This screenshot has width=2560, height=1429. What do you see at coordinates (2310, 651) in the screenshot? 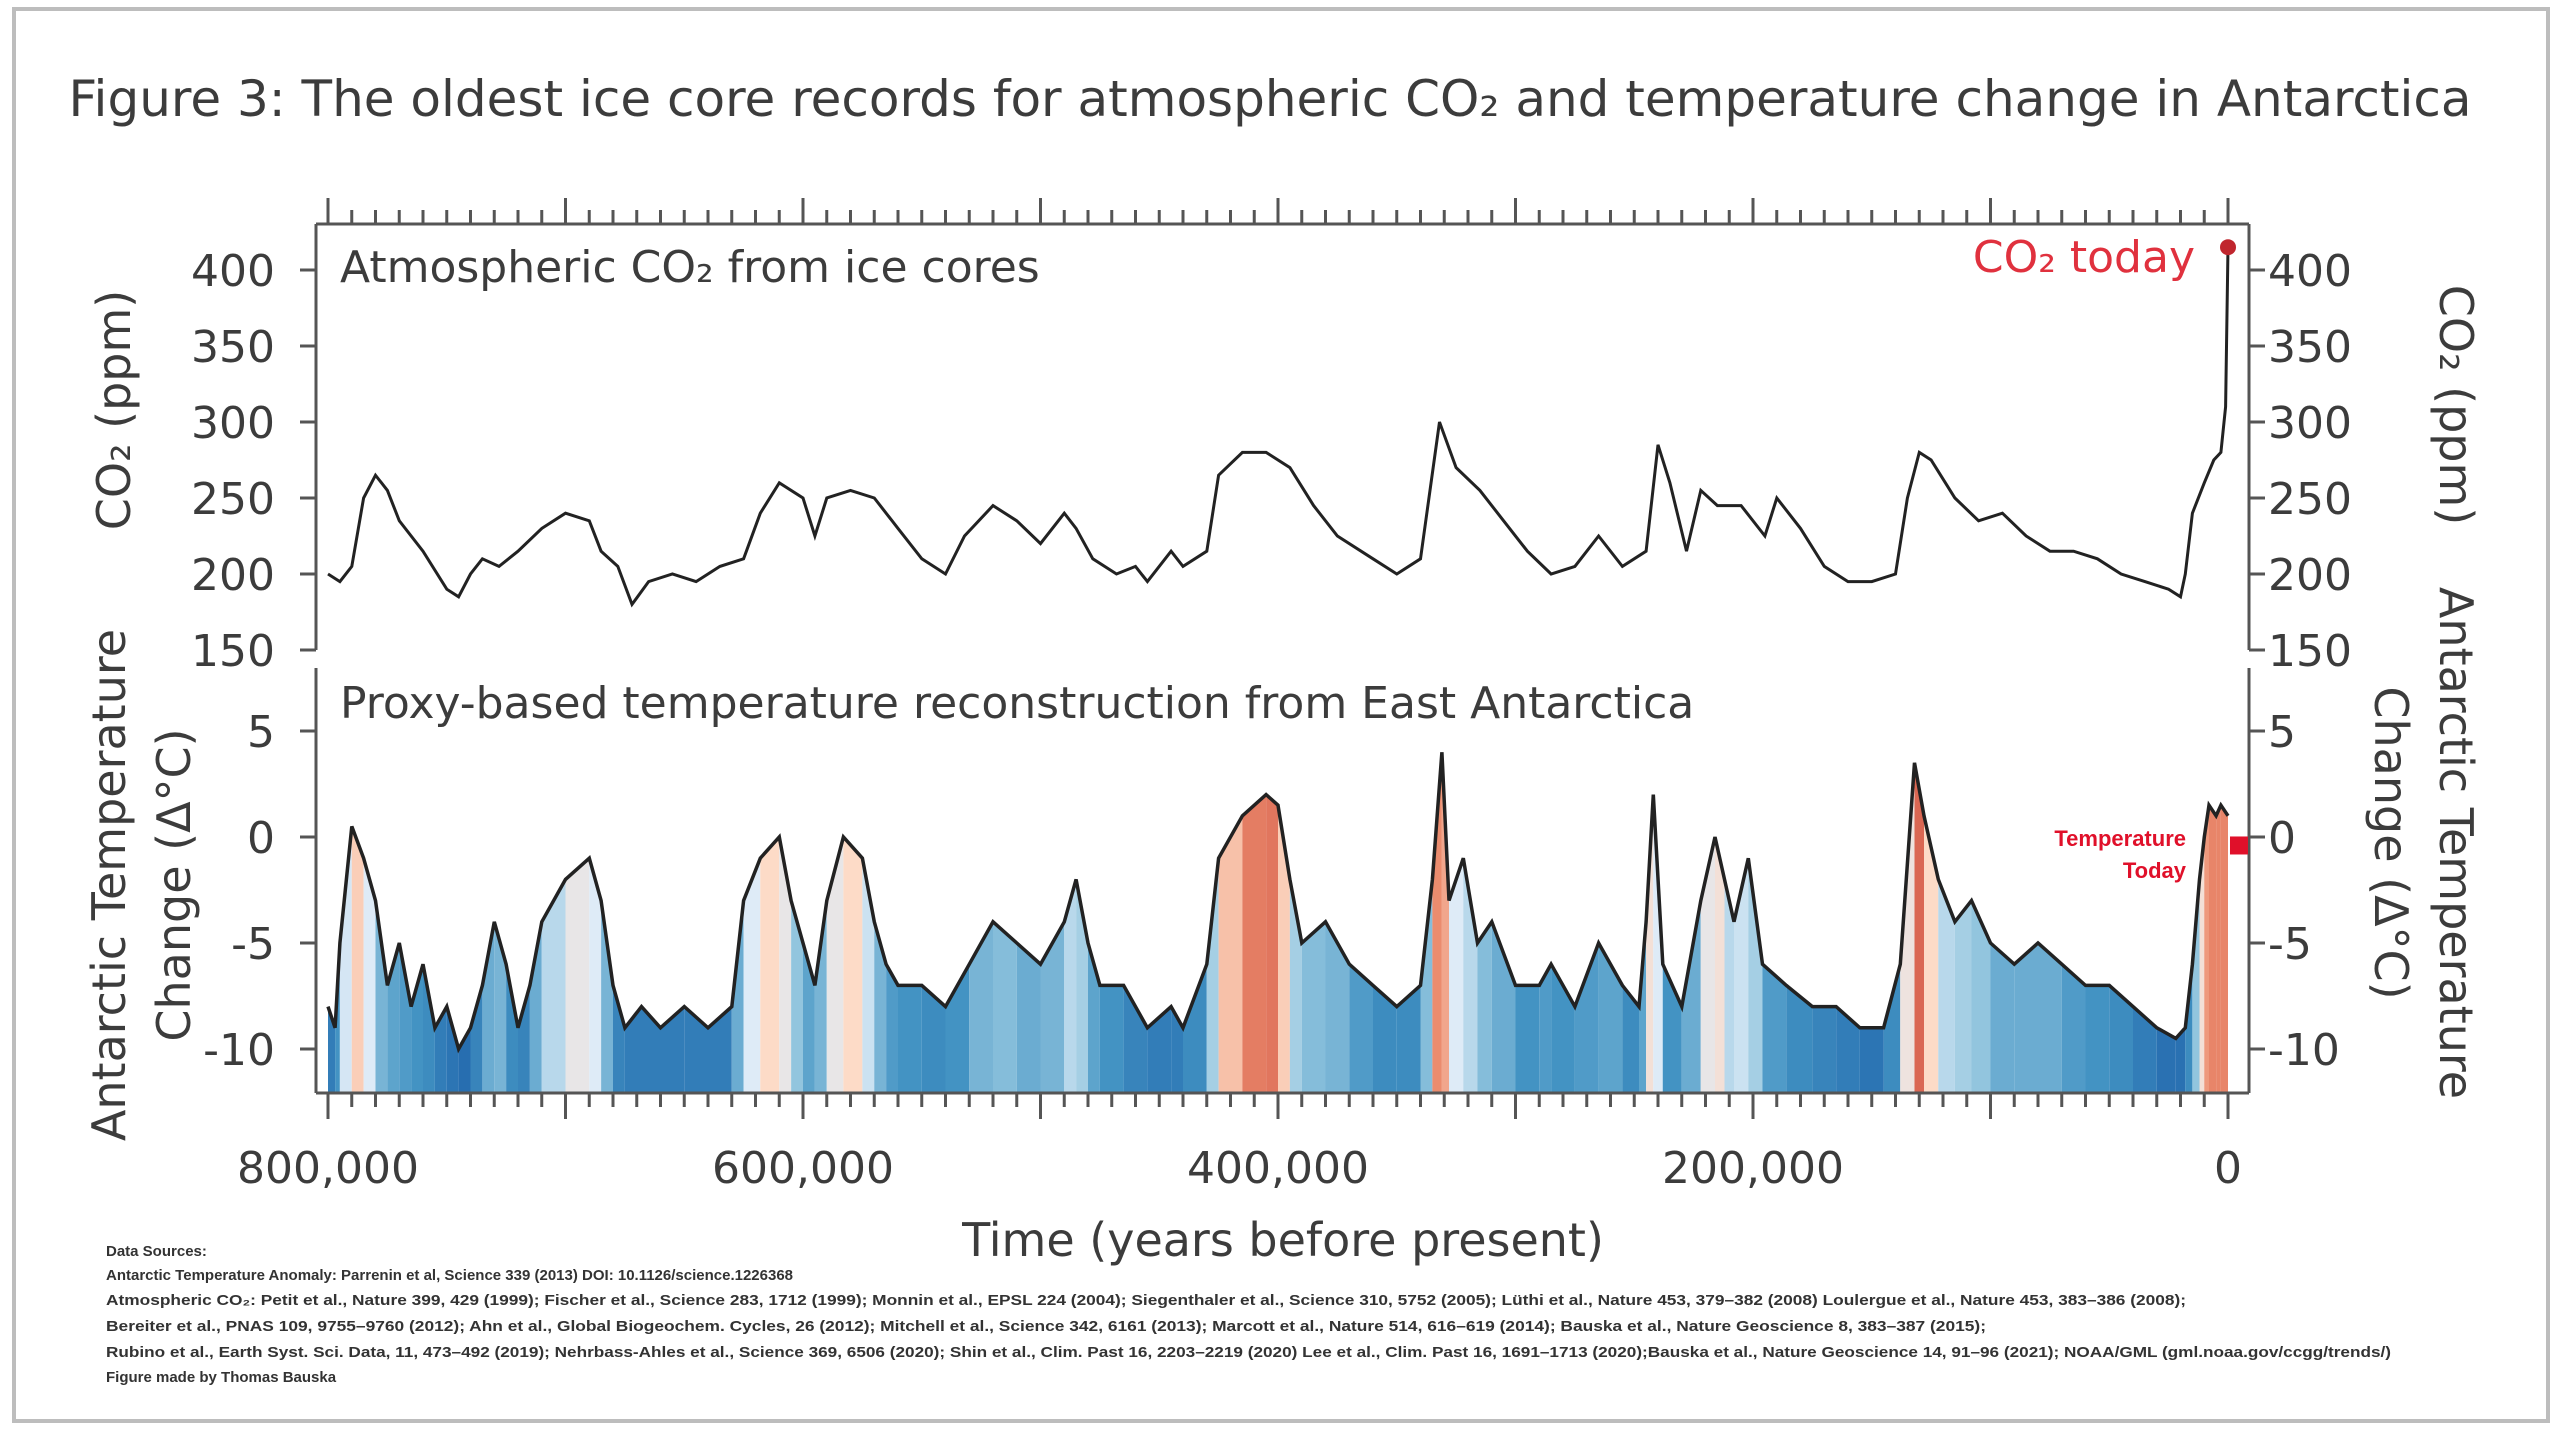
I see `co2-right-tick-label: 150` at bounding box center [2310, 651].